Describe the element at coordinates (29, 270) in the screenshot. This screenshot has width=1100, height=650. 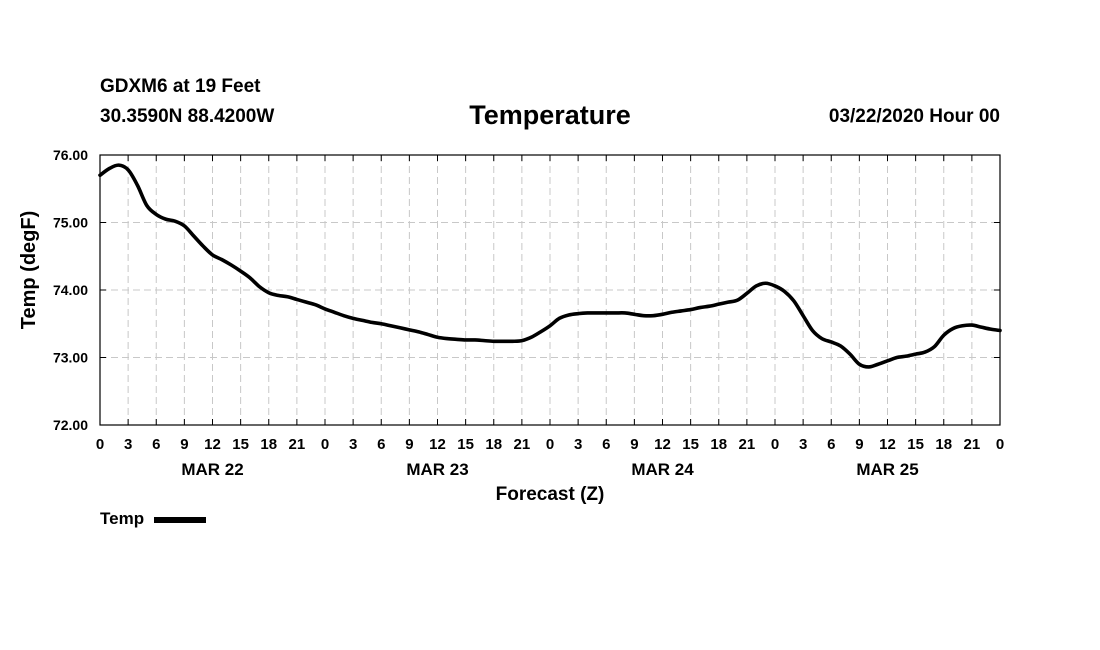
I see `y-axis-title: Temp (degF)` at that location.